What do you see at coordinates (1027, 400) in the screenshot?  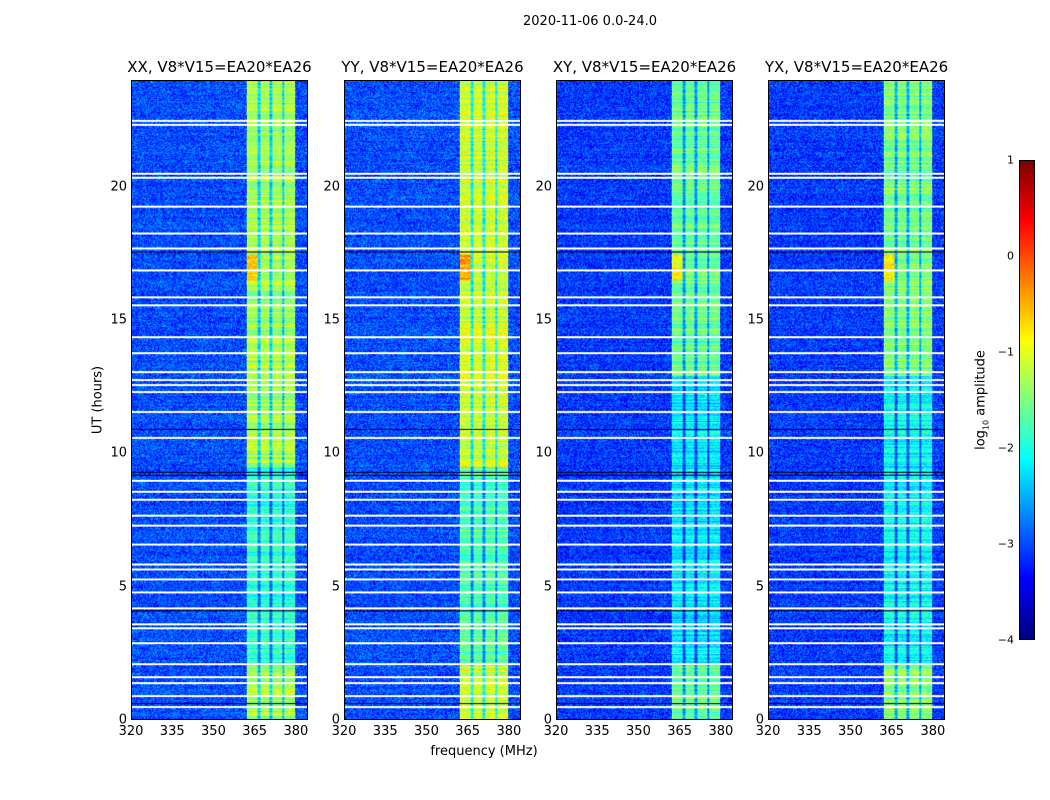 I see `colorbar` at bounding box center [1027, 400].